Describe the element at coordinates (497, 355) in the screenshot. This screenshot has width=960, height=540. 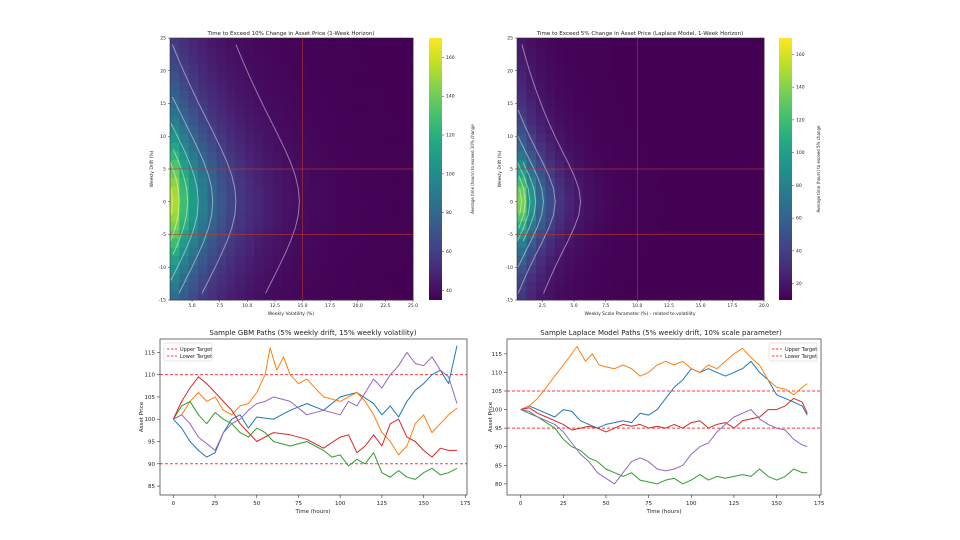
I see `y-tick-label: 115` at that location.